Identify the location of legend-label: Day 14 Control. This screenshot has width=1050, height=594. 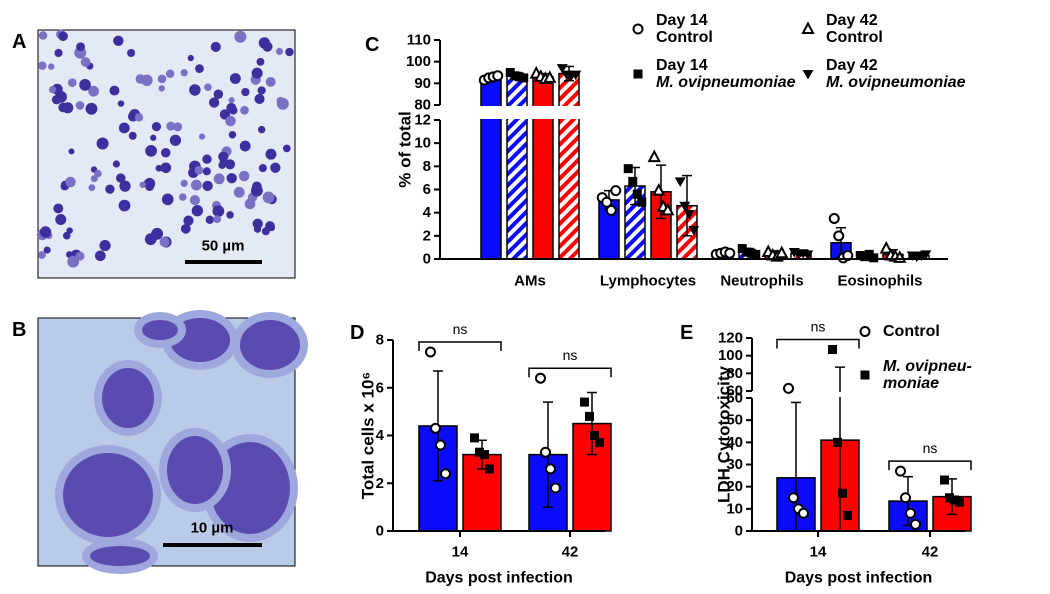
(684, 29).